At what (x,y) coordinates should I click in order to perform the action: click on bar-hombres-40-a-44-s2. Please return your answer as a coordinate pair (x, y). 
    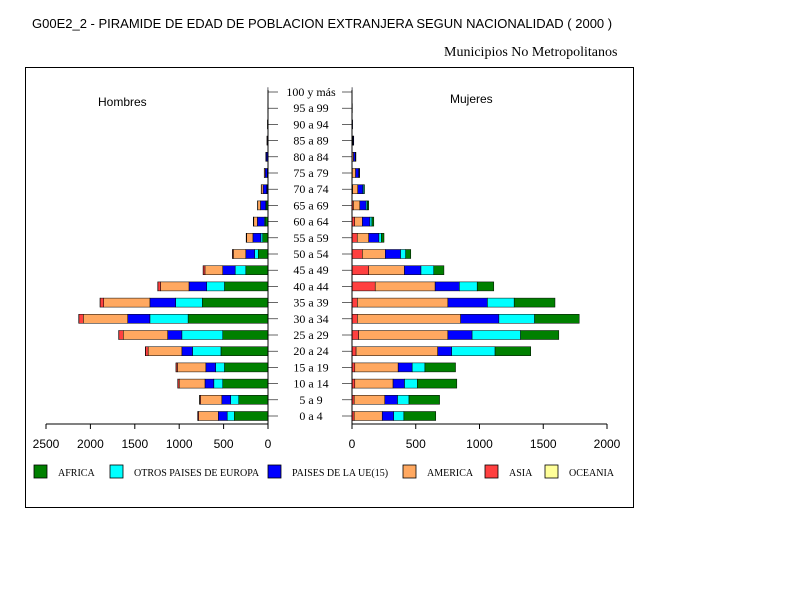
    Looking at the image, I should click on (197, 286).